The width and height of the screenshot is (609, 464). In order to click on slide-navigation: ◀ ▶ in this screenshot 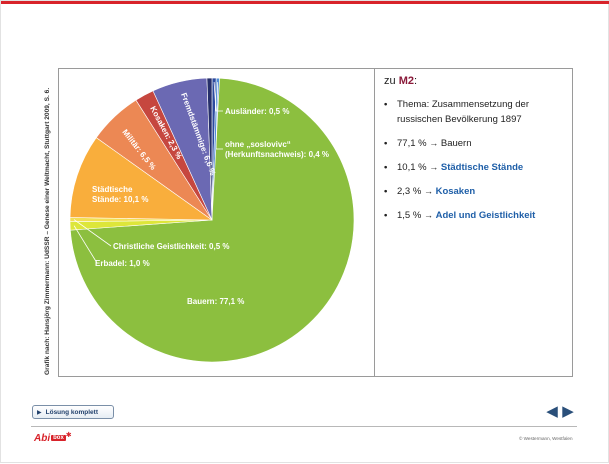, I will do `click(560, 412)`.